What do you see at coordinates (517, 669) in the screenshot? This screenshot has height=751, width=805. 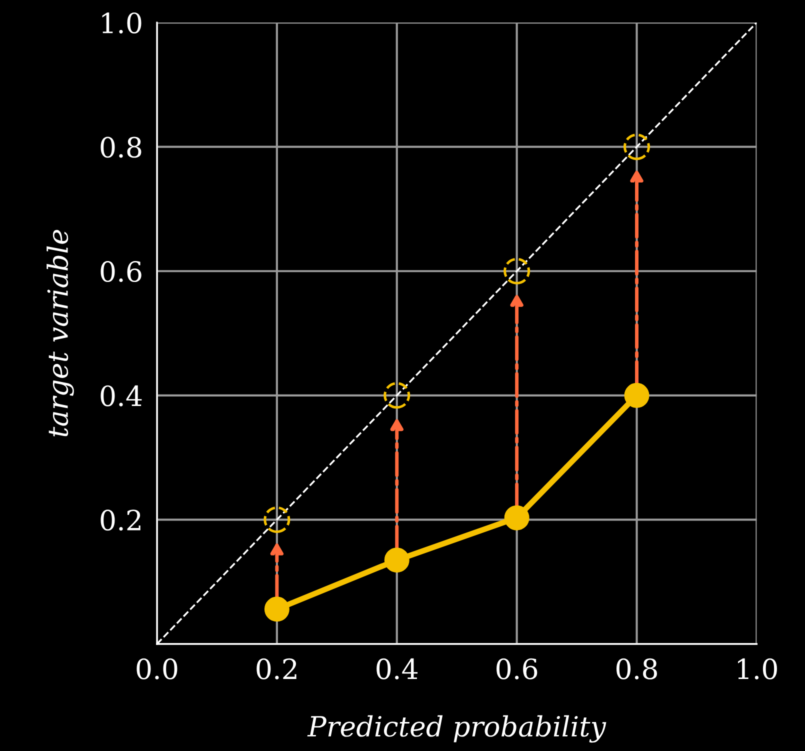 I see `x-tick-label: 0.6` at bounding box center [517, 669].